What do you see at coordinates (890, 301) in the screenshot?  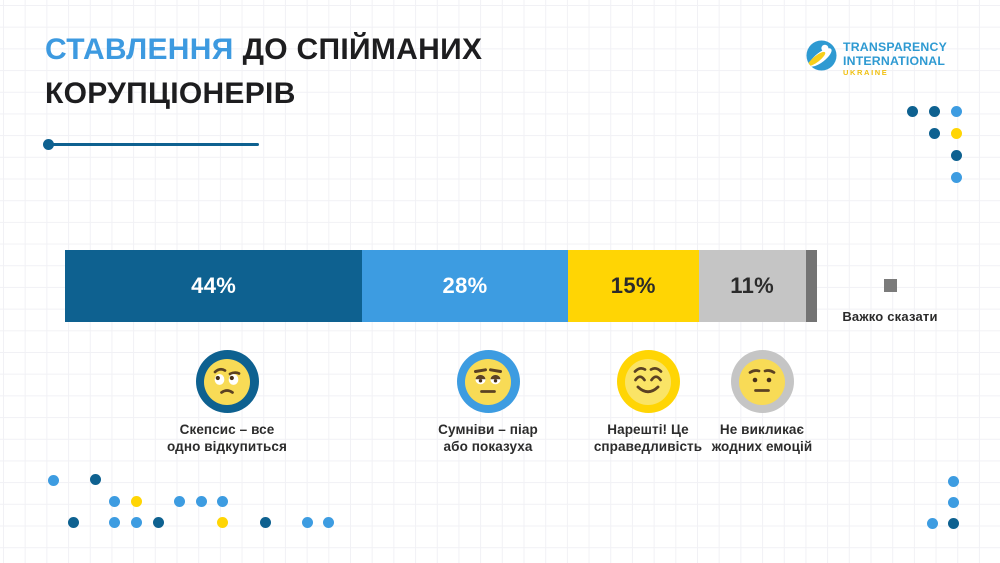 I see `legend-hard-to-say: Важко сказати` at bounding box center [890, 301].